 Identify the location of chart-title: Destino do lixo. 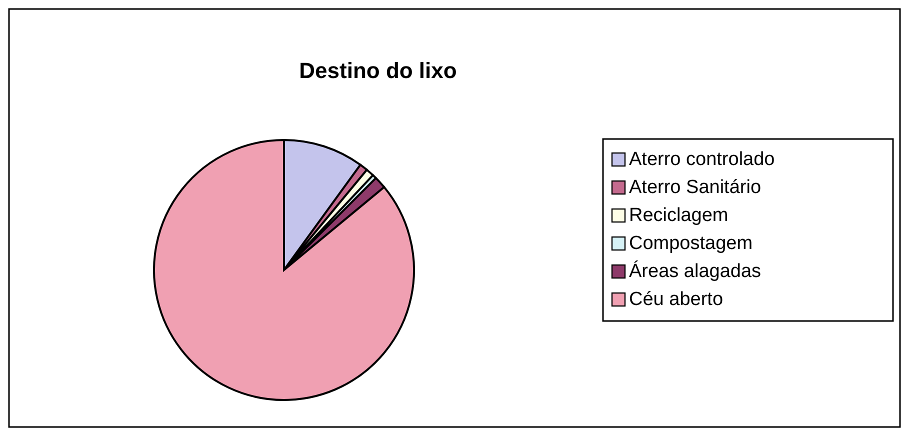
(378, 70).